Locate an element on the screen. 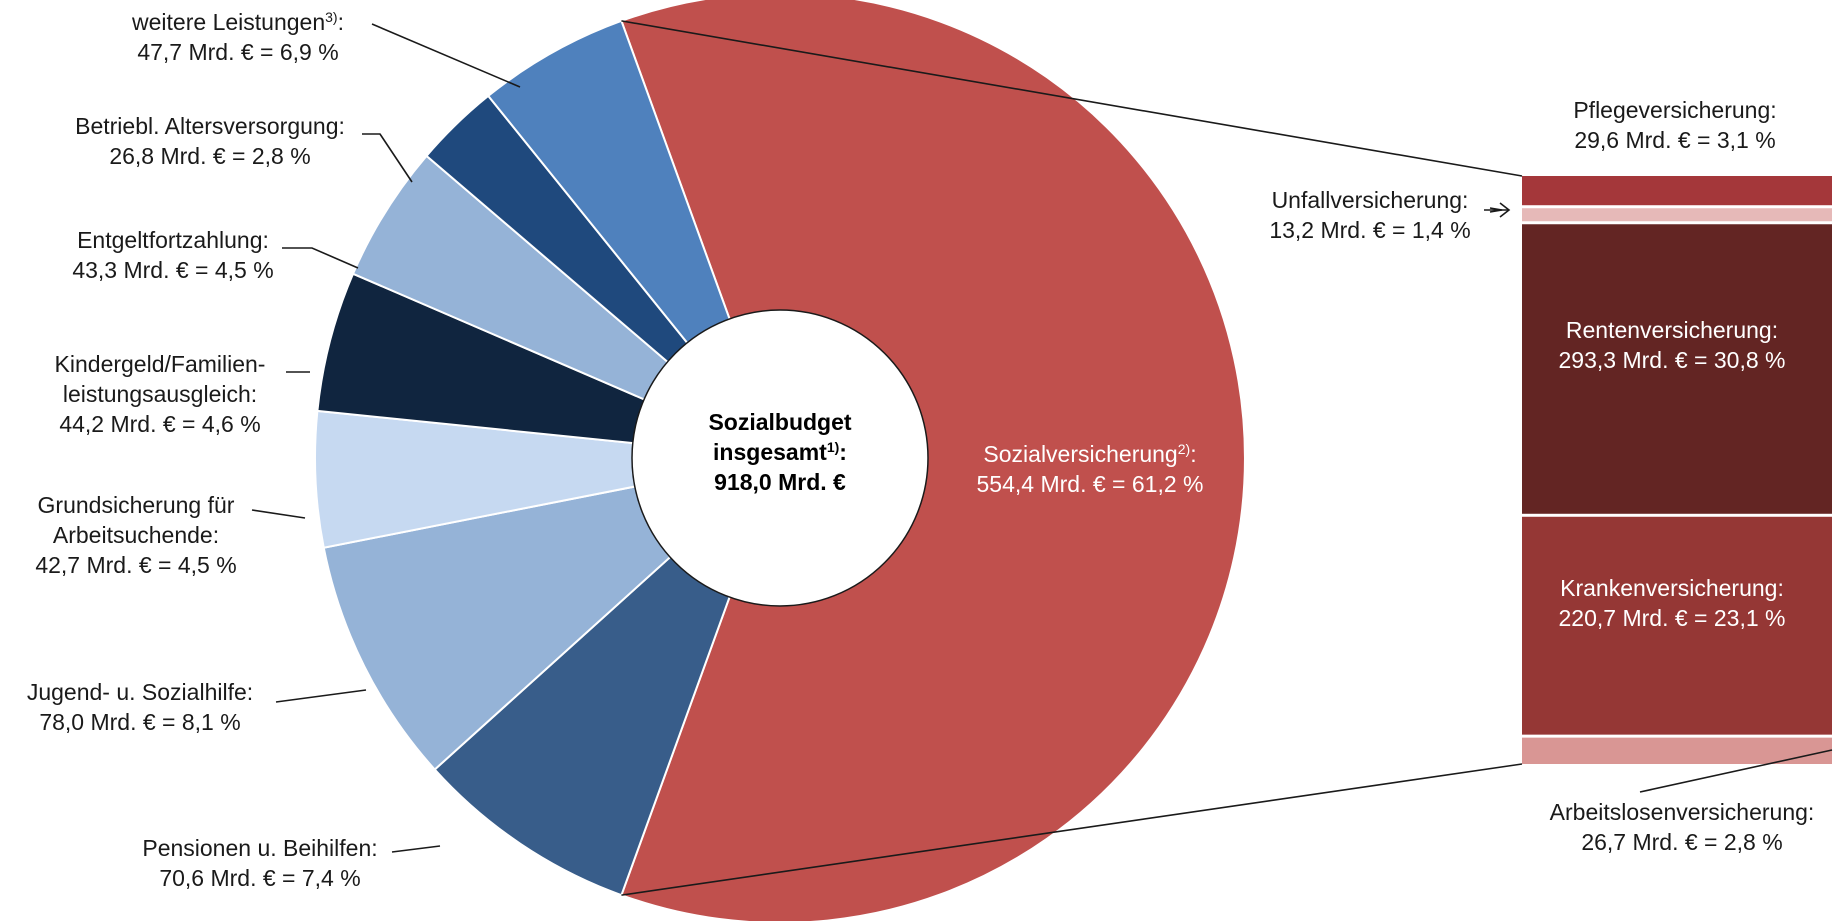 The image size is (1840, 921). label-pflege-value: 29,6 Mrd. € = 3,1 % is located at coordinates (1674, 140).